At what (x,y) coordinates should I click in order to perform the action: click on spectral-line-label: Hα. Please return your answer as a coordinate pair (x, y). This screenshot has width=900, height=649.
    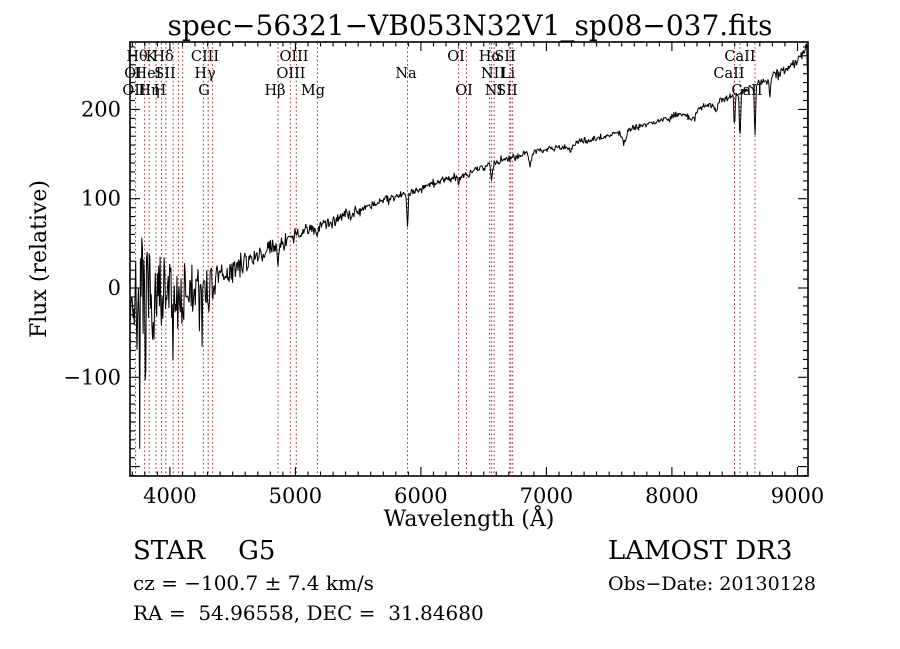
    Looking at the image, I should click on (490, 57).